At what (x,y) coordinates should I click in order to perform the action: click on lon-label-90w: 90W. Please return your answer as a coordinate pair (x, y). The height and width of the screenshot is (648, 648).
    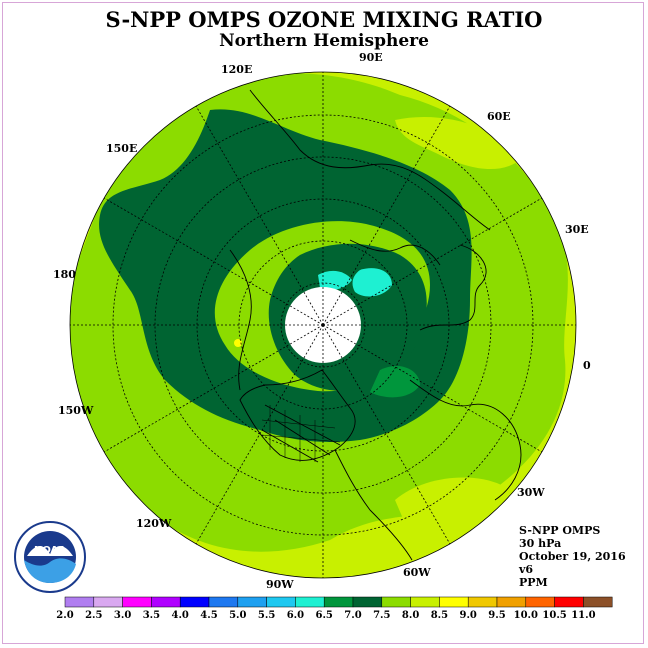
    Looking at the image, I should click on (280, 584).